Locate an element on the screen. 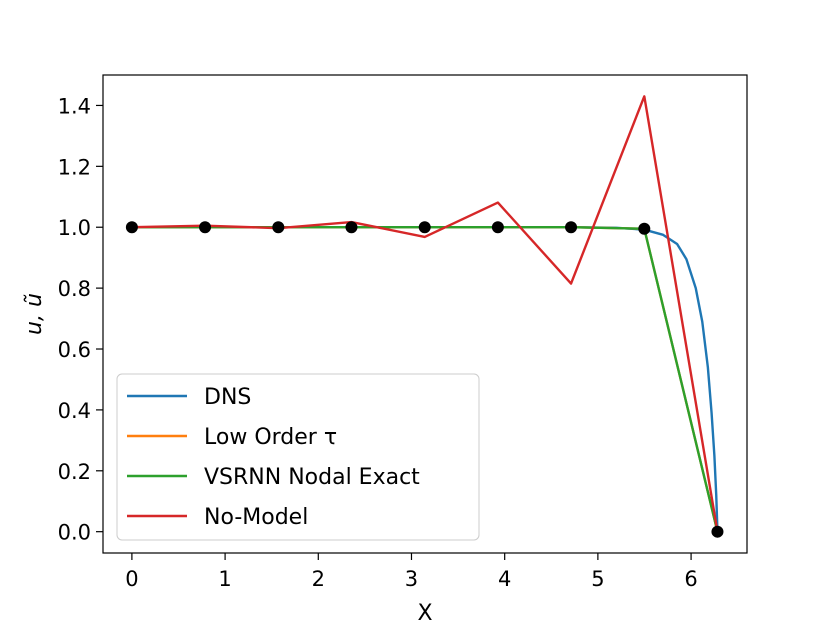 This screenshot has width=830, height=623. x-tick-label: 4 is located at coordinates (504, 579).